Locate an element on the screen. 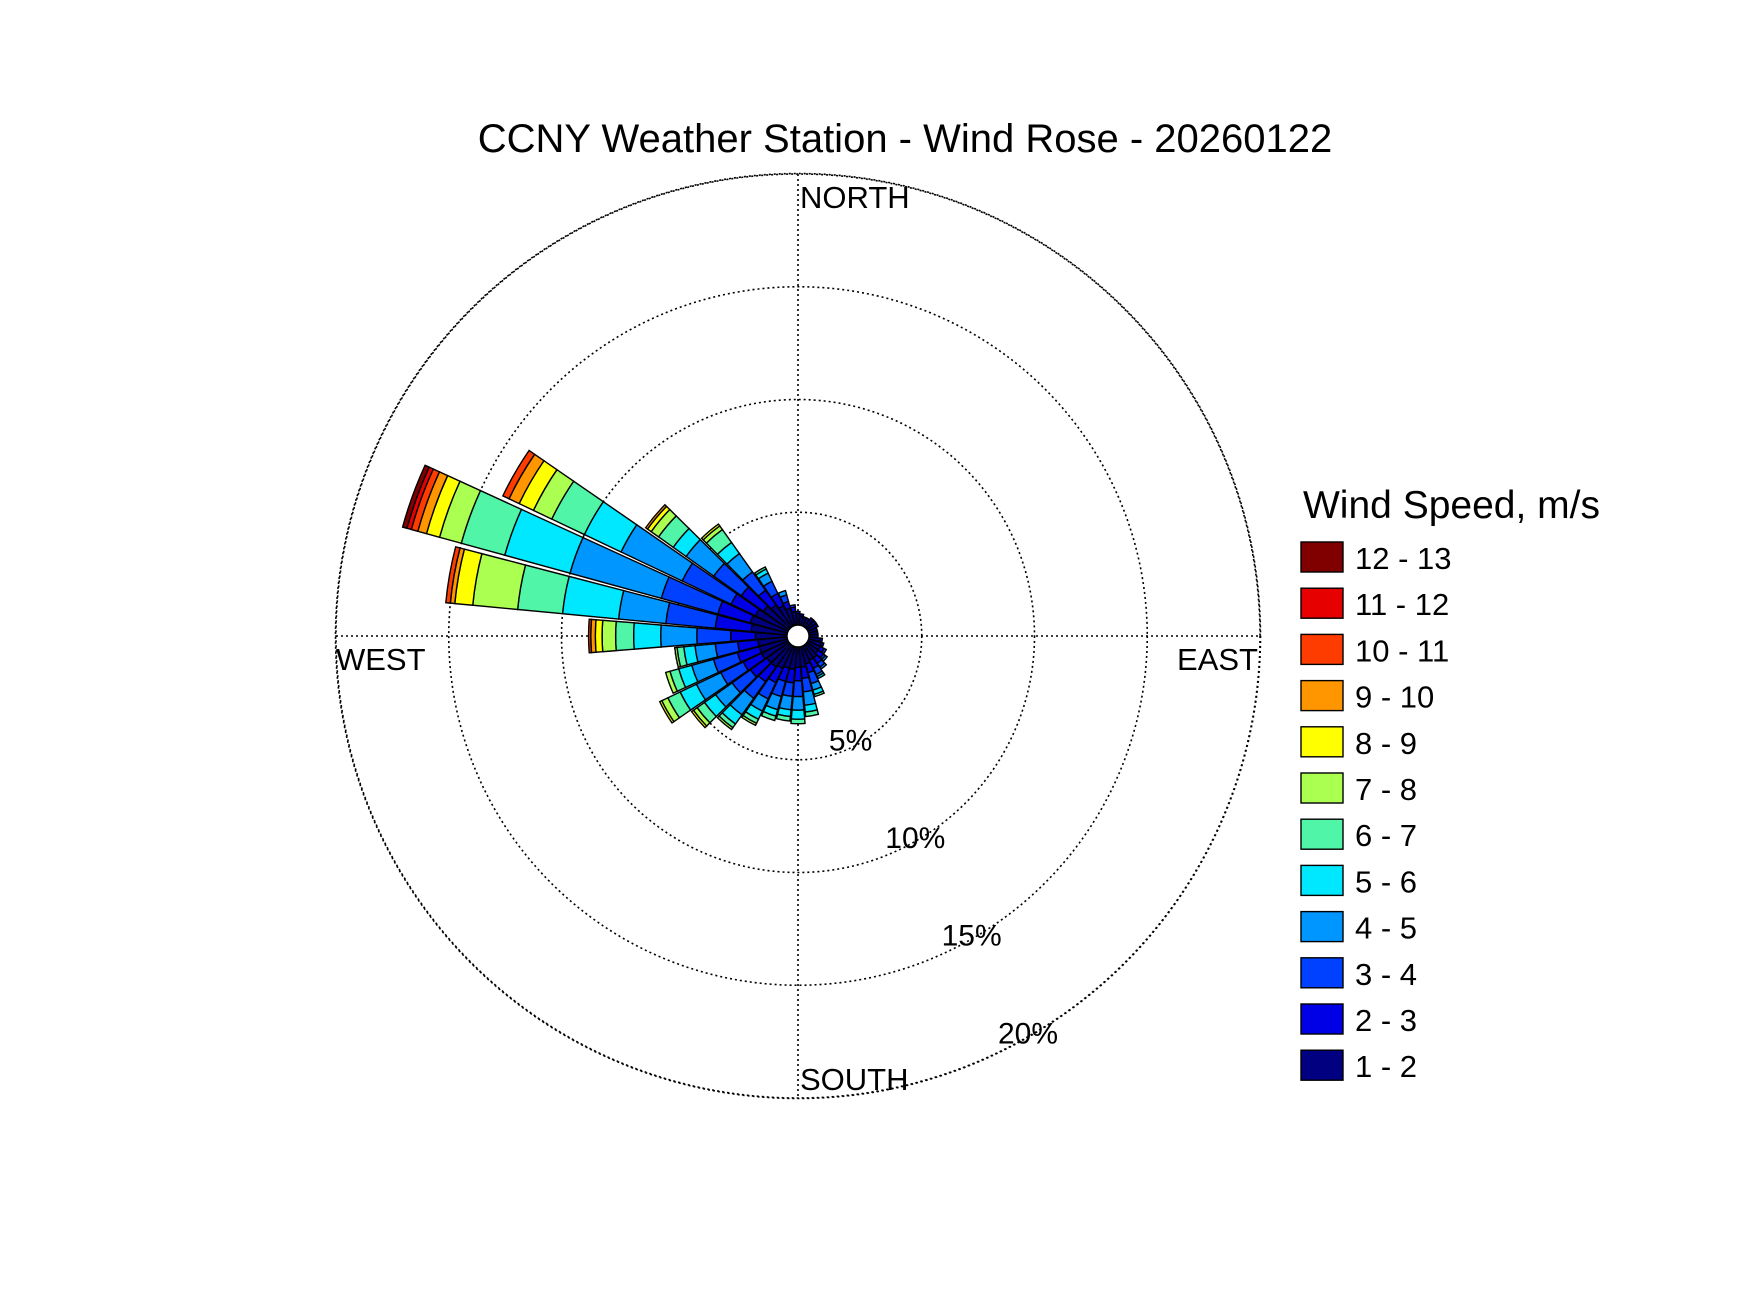 This screenshot has height=1313, width=1750. wind-rose-bars is located at coordinates (615, 590).